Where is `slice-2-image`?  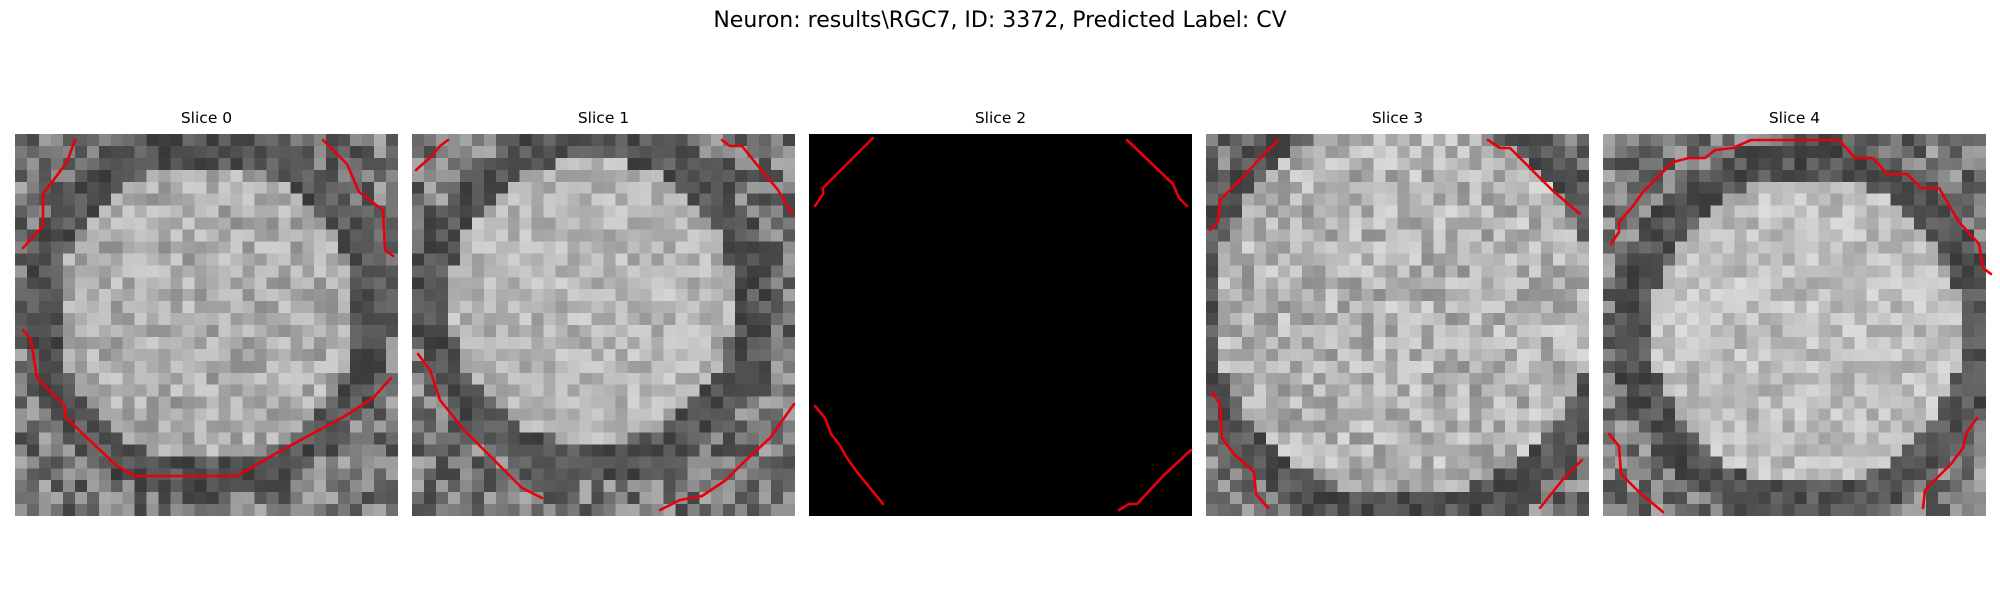
slice-2-image is located at coordinates (1000, 325).